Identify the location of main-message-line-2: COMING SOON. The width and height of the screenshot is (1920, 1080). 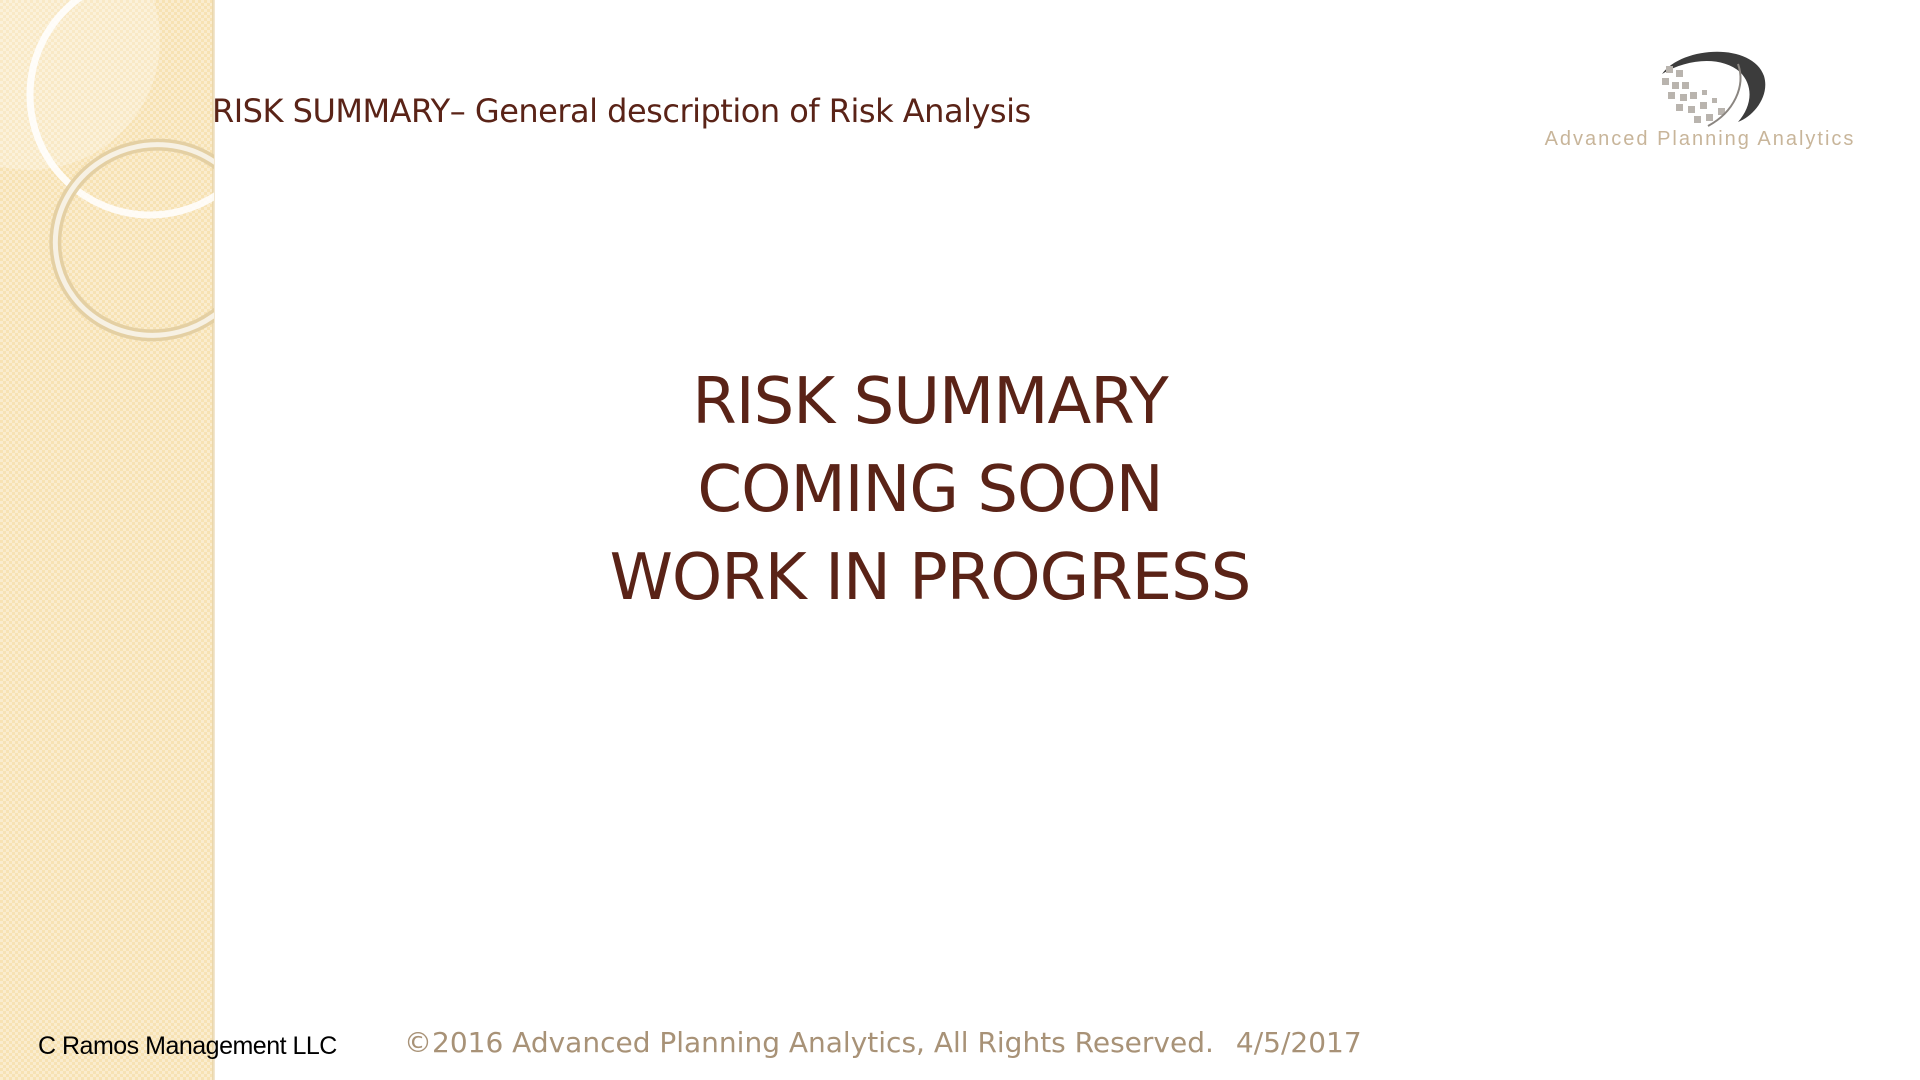
(930, 490).